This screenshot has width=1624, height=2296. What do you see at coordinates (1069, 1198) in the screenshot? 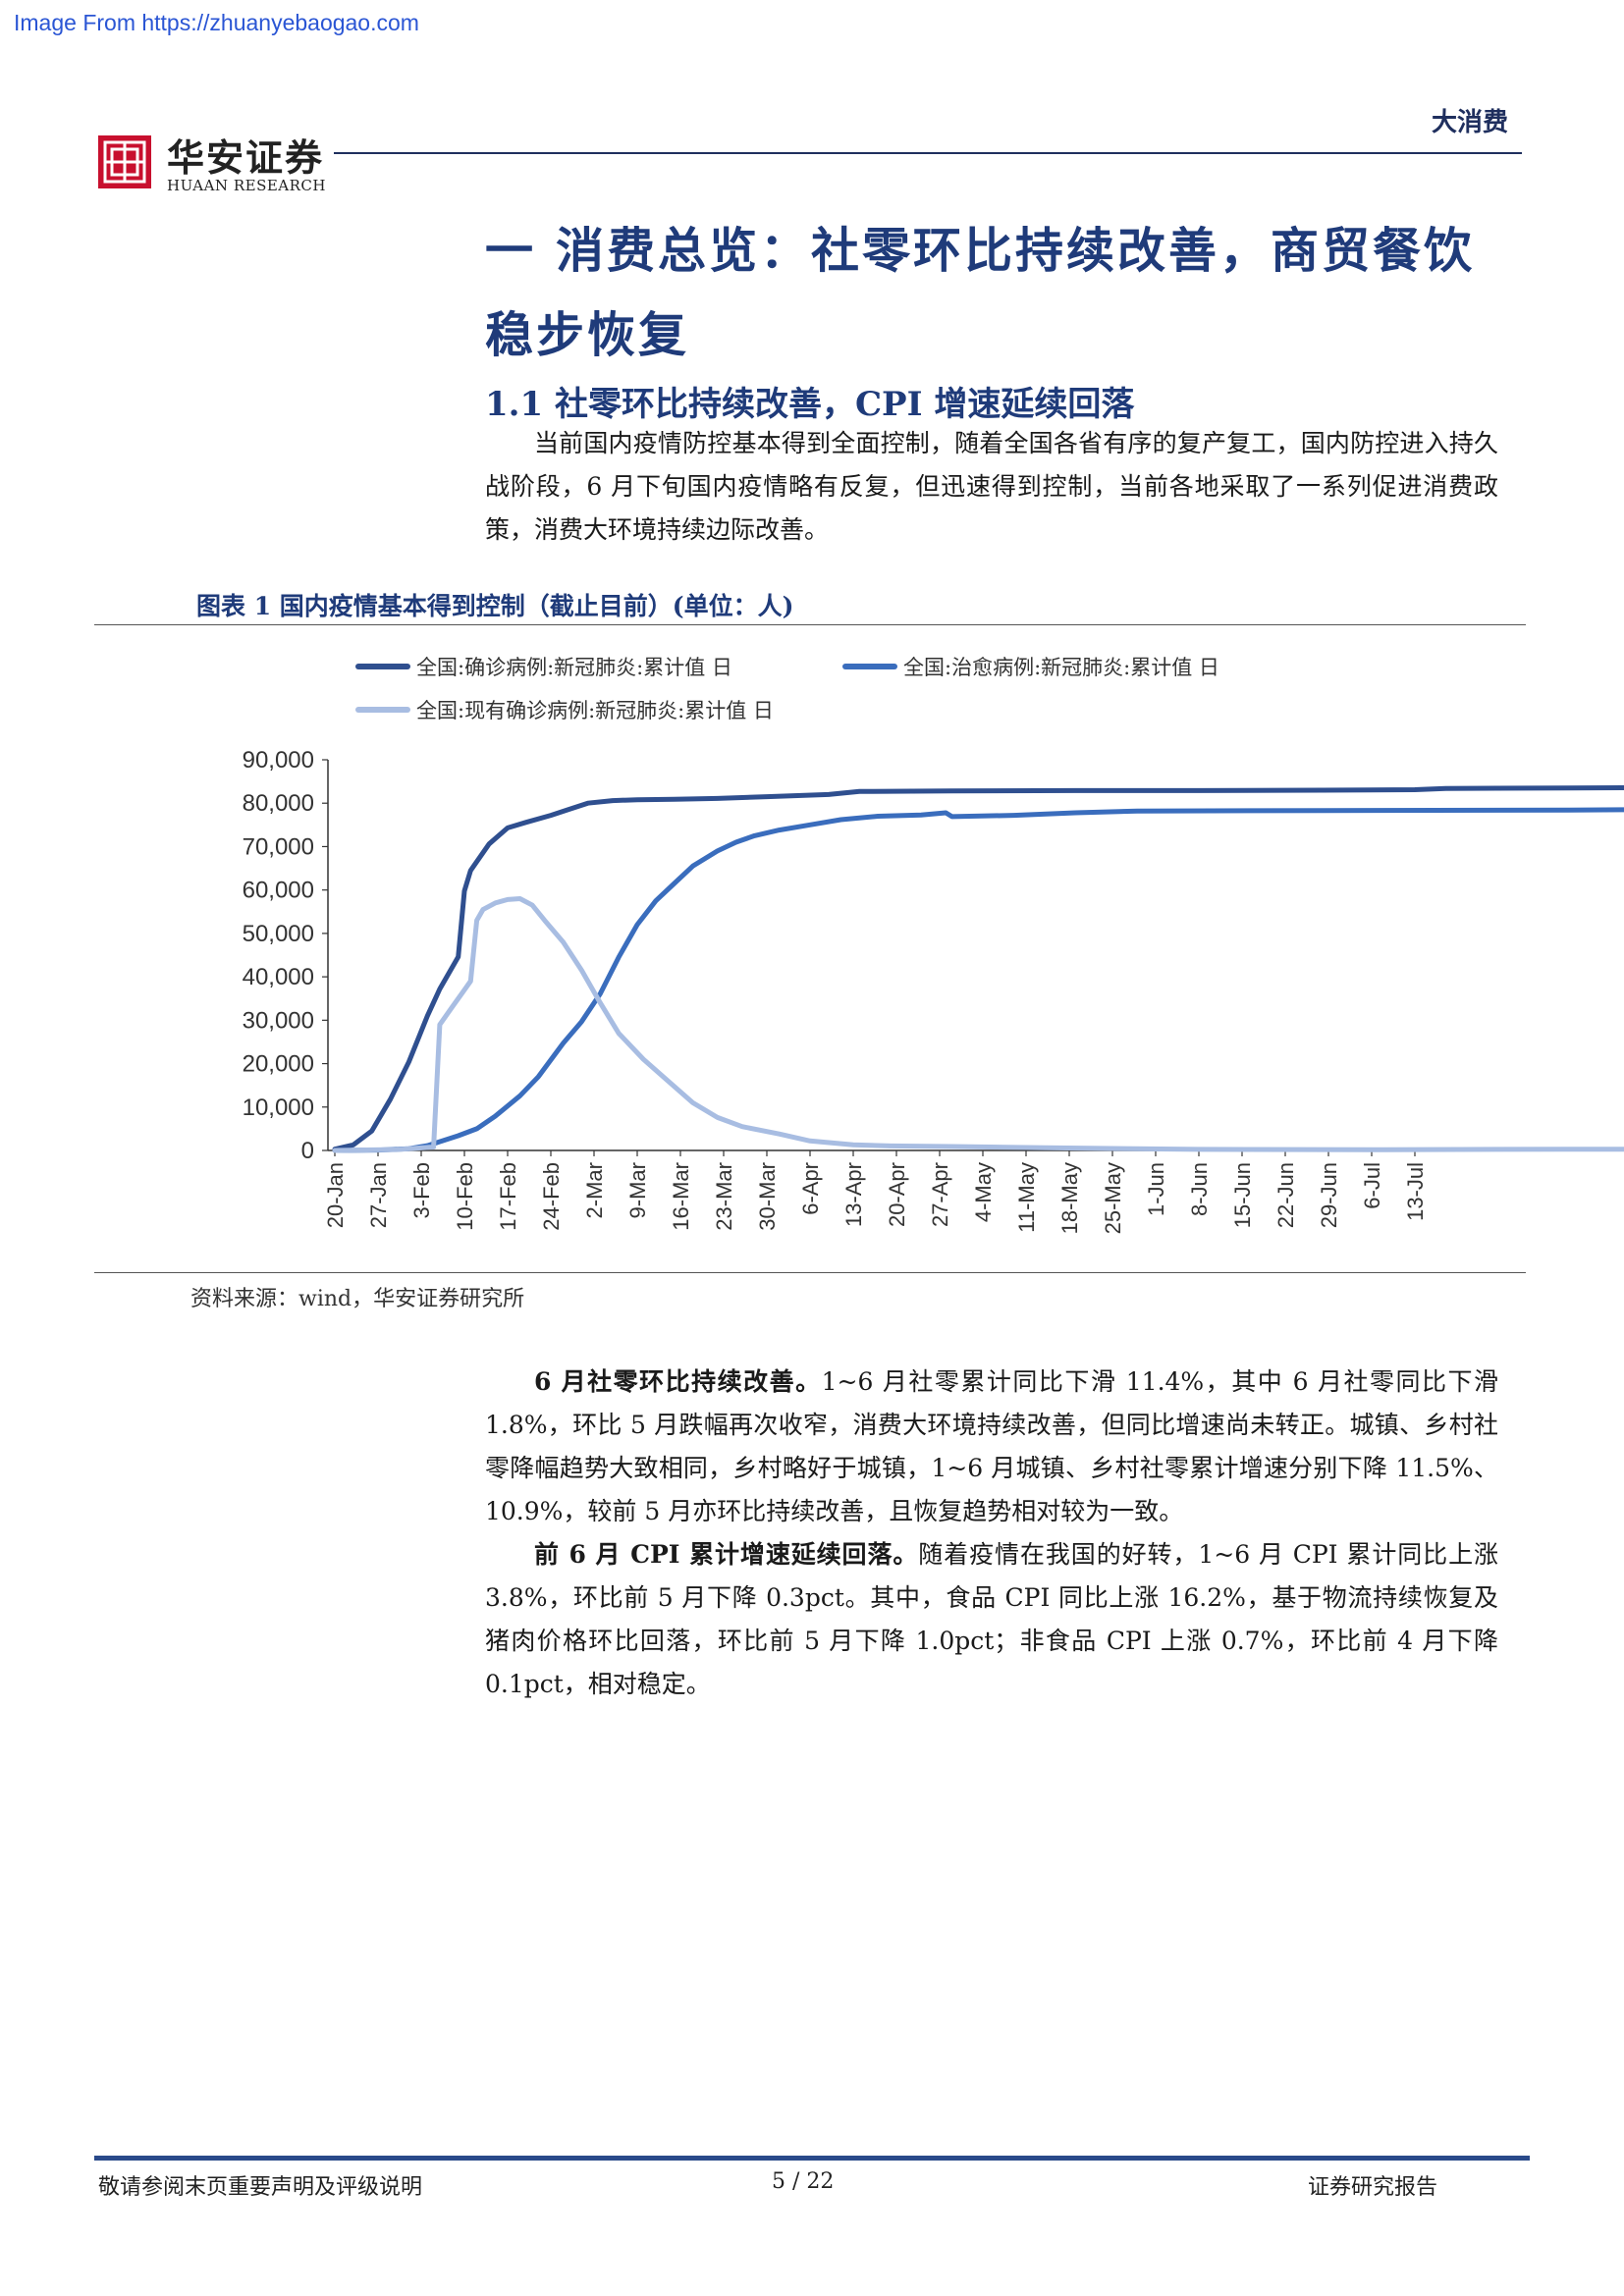
I see `x-tick-label: 18-May` at bounding box center [1069, 1198].